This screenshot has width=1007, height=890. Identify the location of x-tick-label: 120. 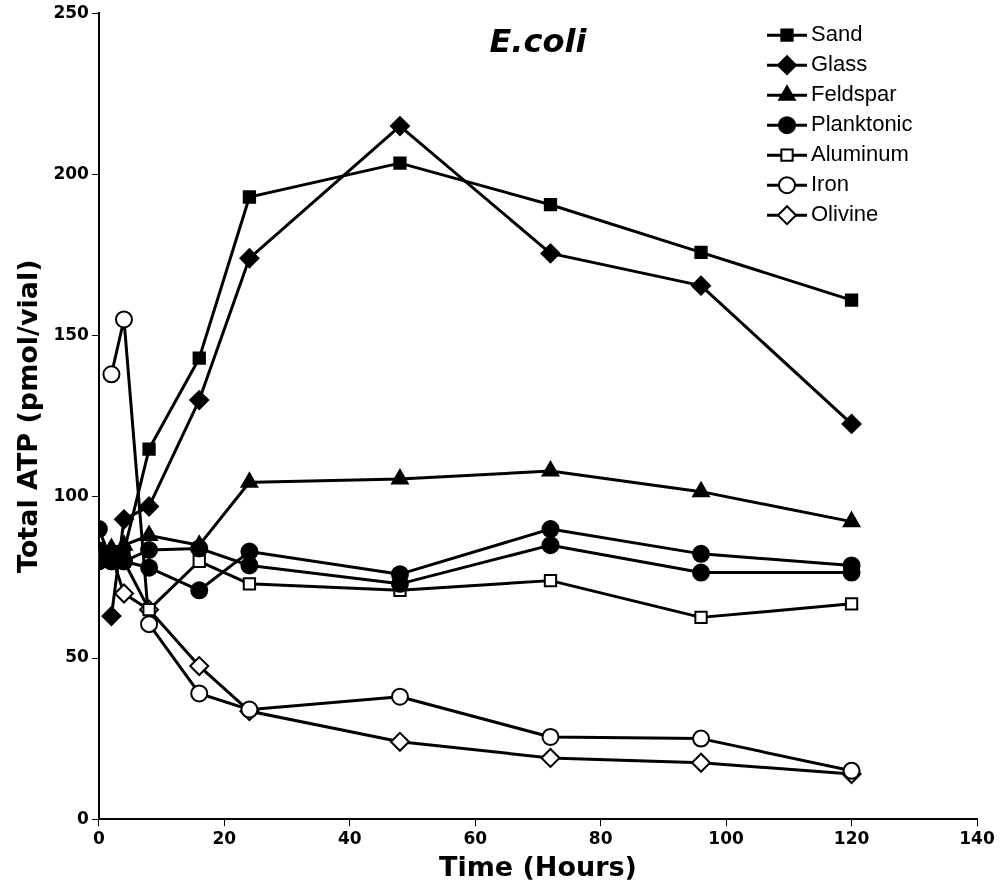
(851, 837).